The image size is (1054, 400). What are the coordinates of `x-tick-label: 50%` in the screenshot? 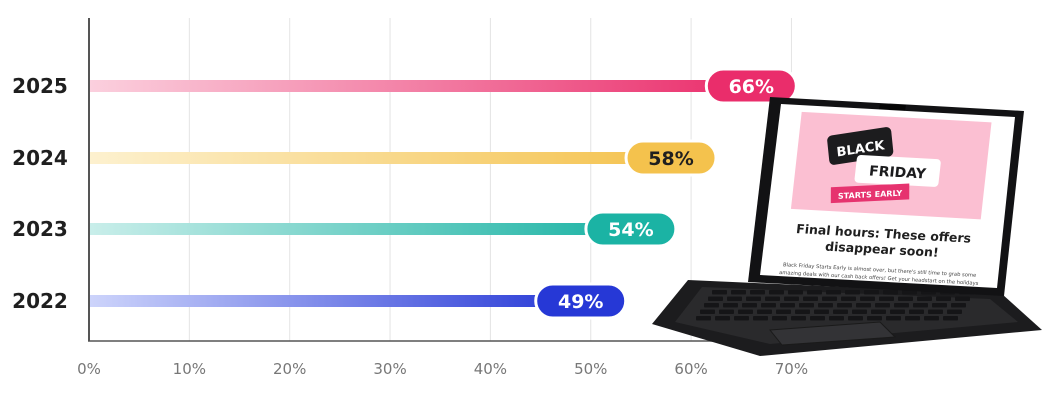 It's located at (590, 369).